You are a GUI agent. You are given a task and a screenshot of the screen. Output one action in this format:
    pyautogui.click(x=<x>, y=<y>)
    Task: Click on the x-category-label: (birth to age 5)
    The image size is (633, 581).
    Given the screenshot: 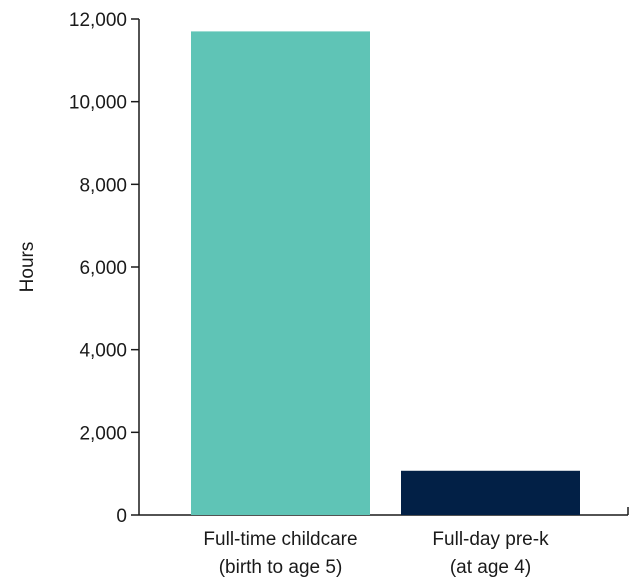 What is the action you would take?
    pyautogui.click(x=281, y=567)
    